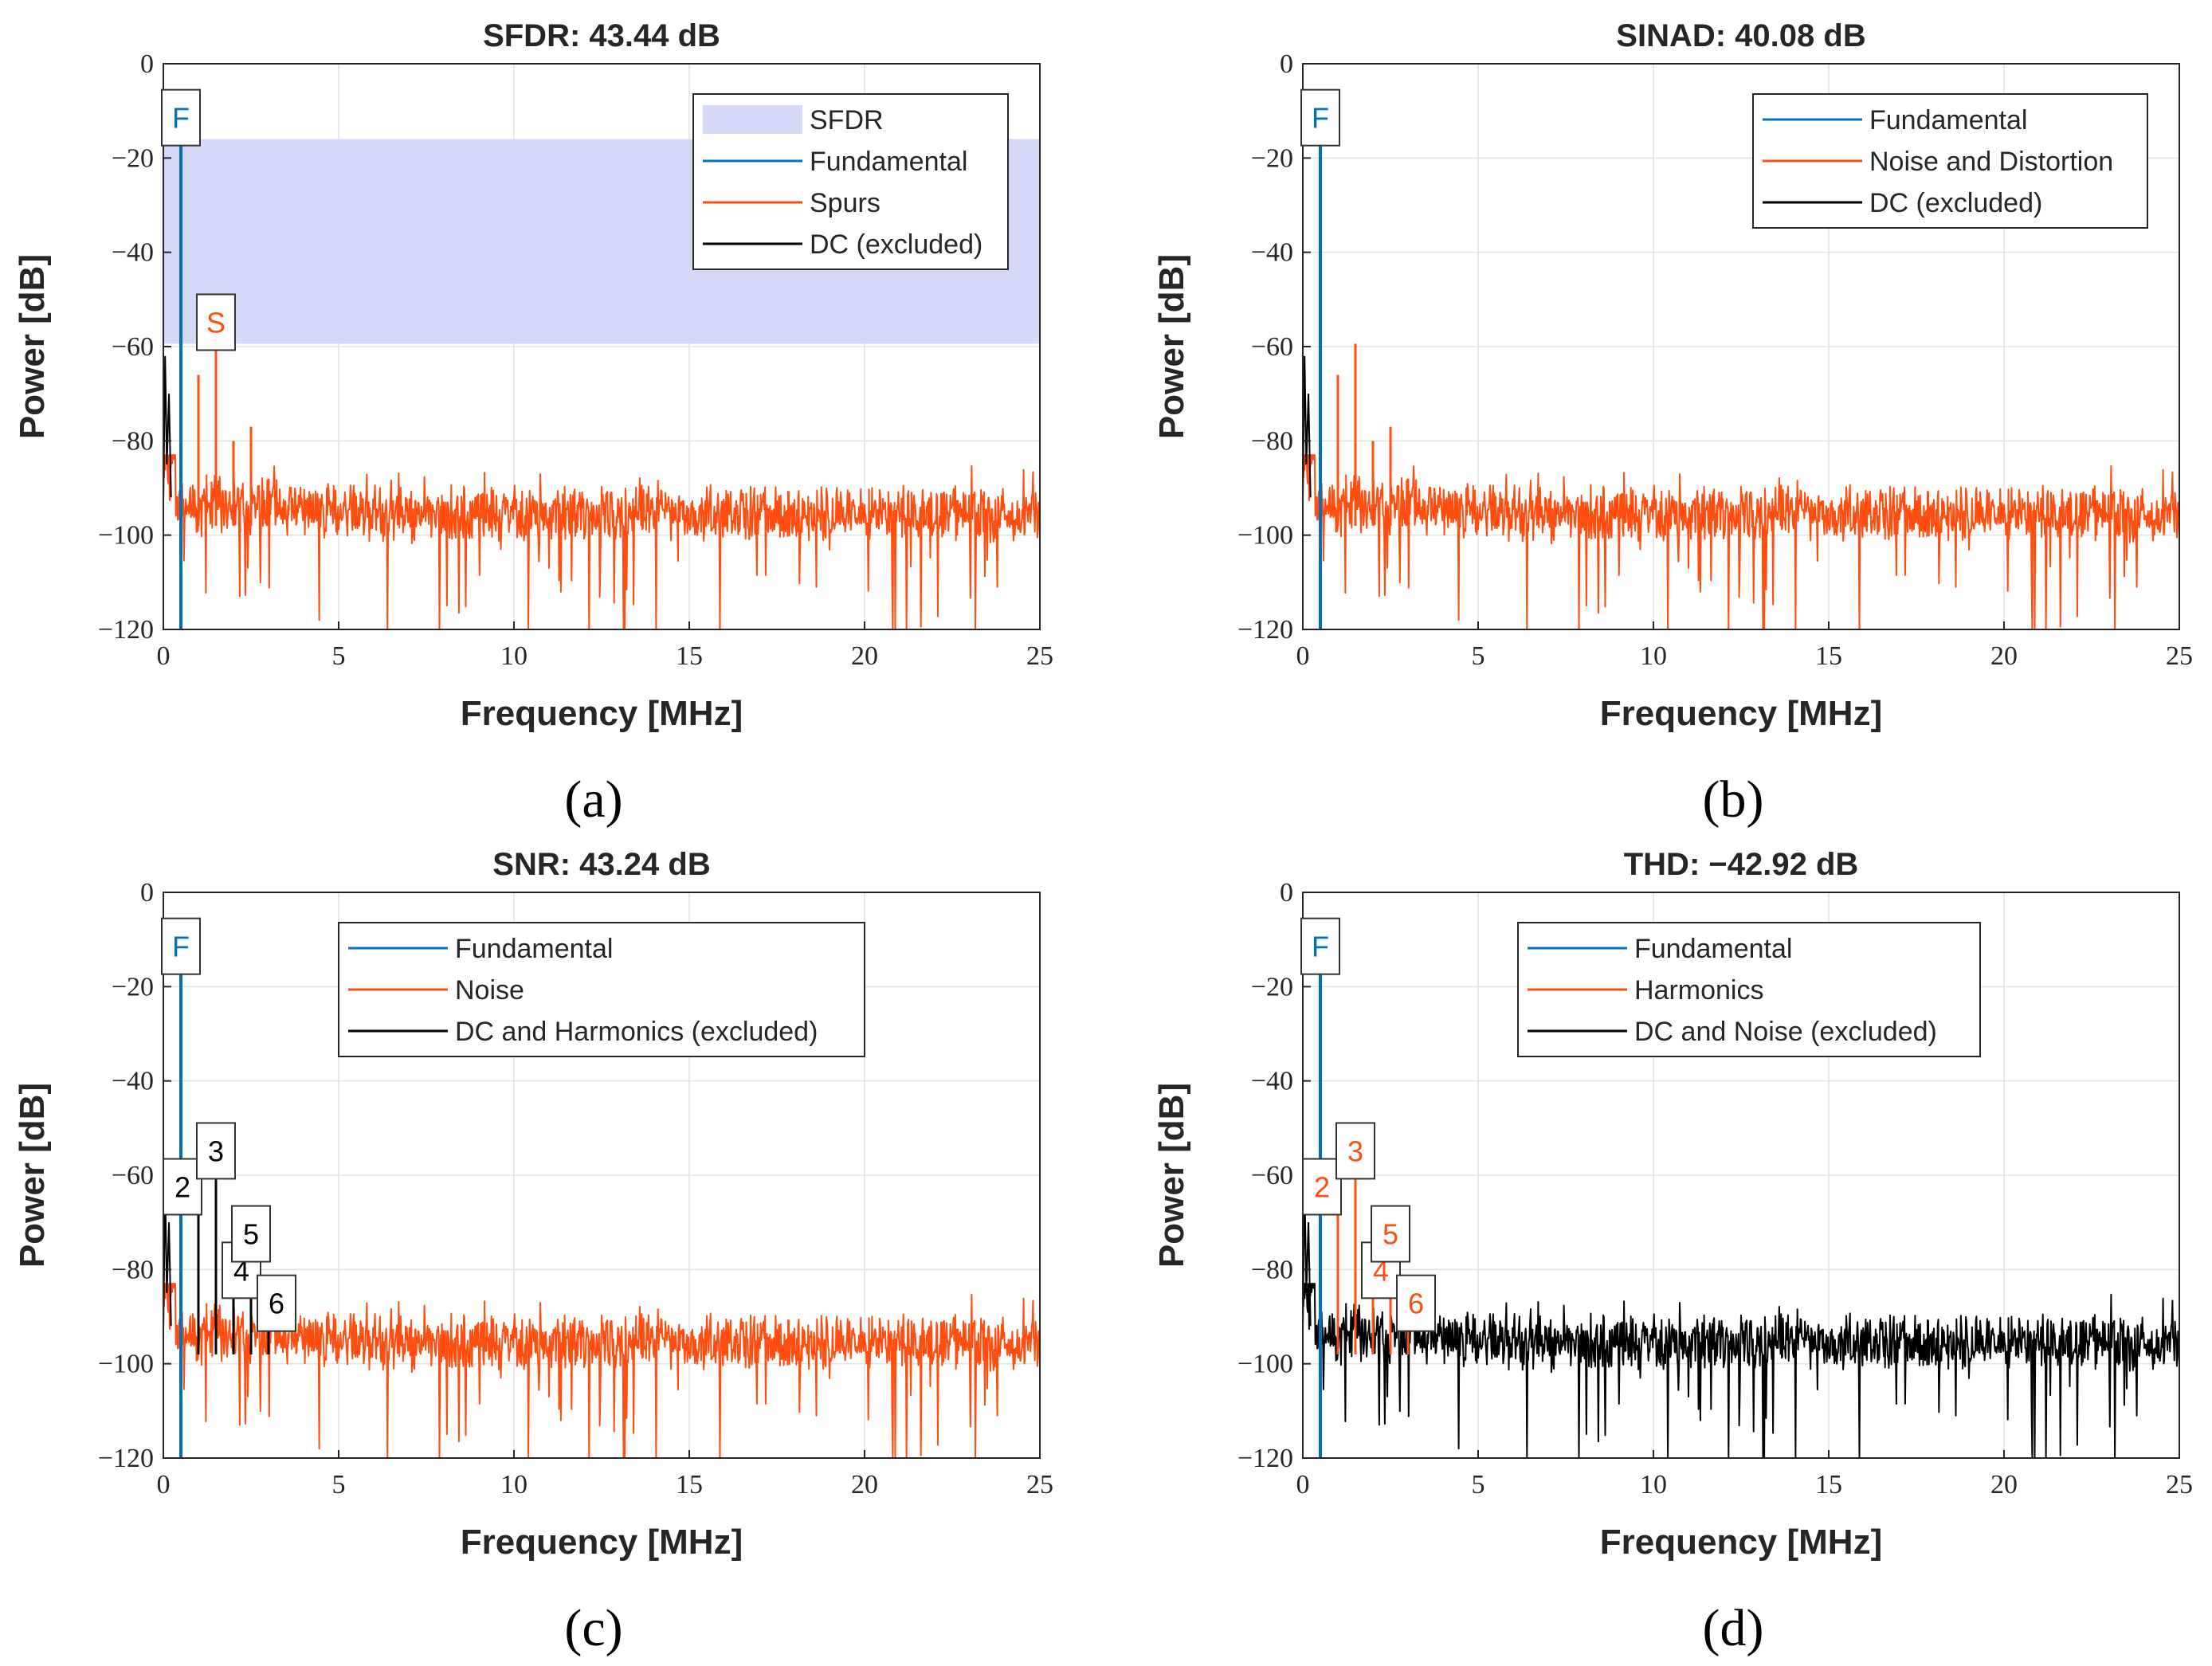 This screenshot has width=2212, height=1666. Describe the element at coordinates (216, 322) in the screenshot. I see `marker-s: S` at that location.